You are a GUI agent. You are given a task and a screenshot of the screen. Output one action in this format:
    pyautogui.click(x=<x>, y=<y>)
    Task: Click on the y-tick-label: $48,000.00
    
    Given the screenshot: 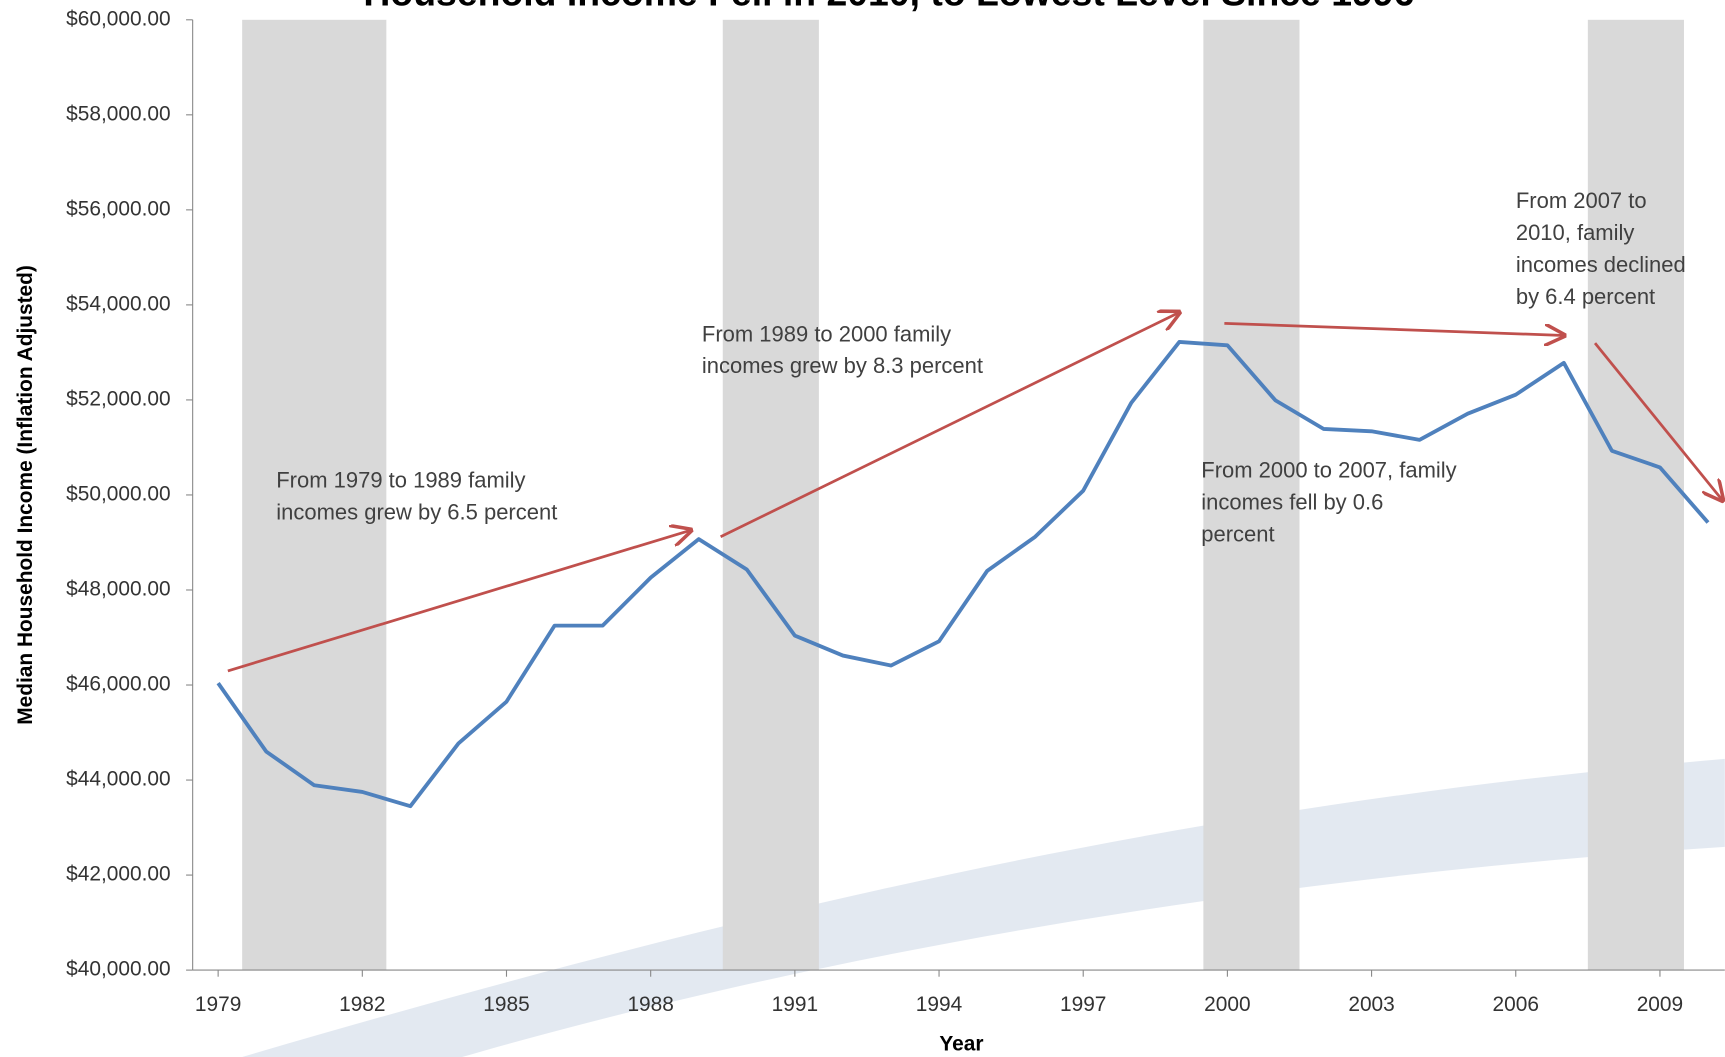 What is the action you would take?
    pyautogui.click(x=118, y=588)
    